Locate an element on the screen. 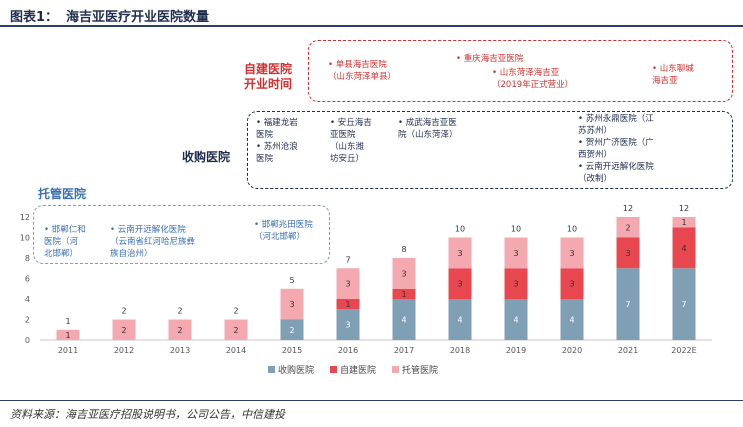 The height and width of the screenshot is (427, 743). bottom-rule is located at coordinates (371, 400).